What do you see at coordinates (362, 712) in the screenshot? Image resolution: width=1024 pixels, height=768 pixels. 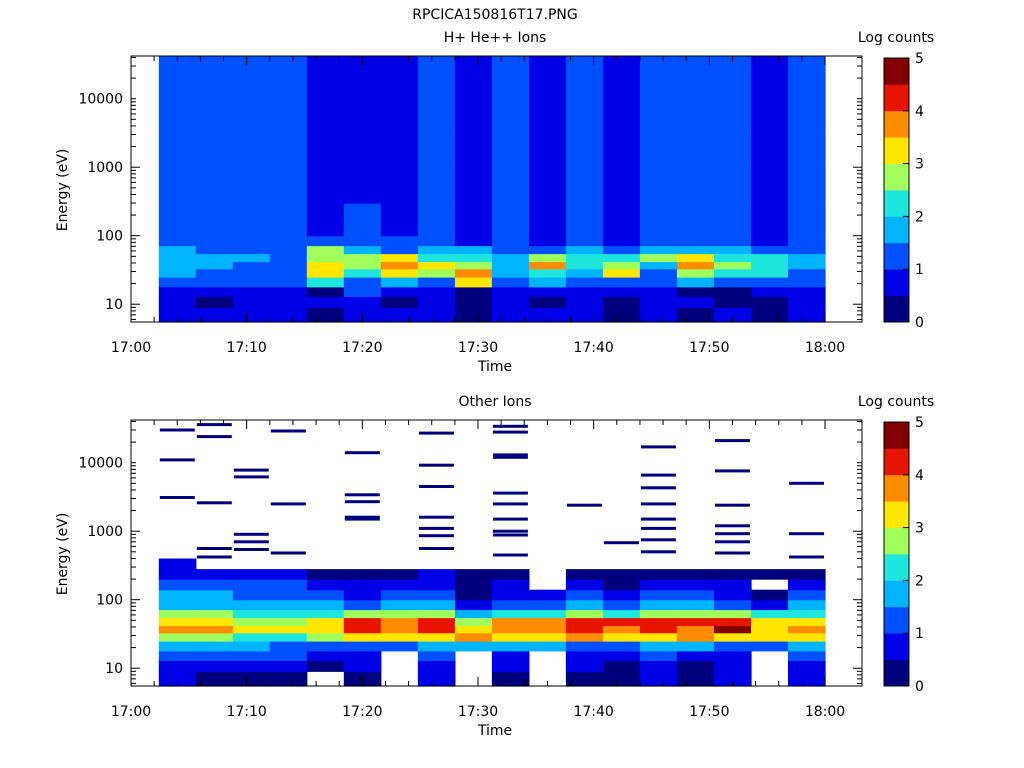 I see `x-tick-label: 17:20` at bounding box center [362, 712].